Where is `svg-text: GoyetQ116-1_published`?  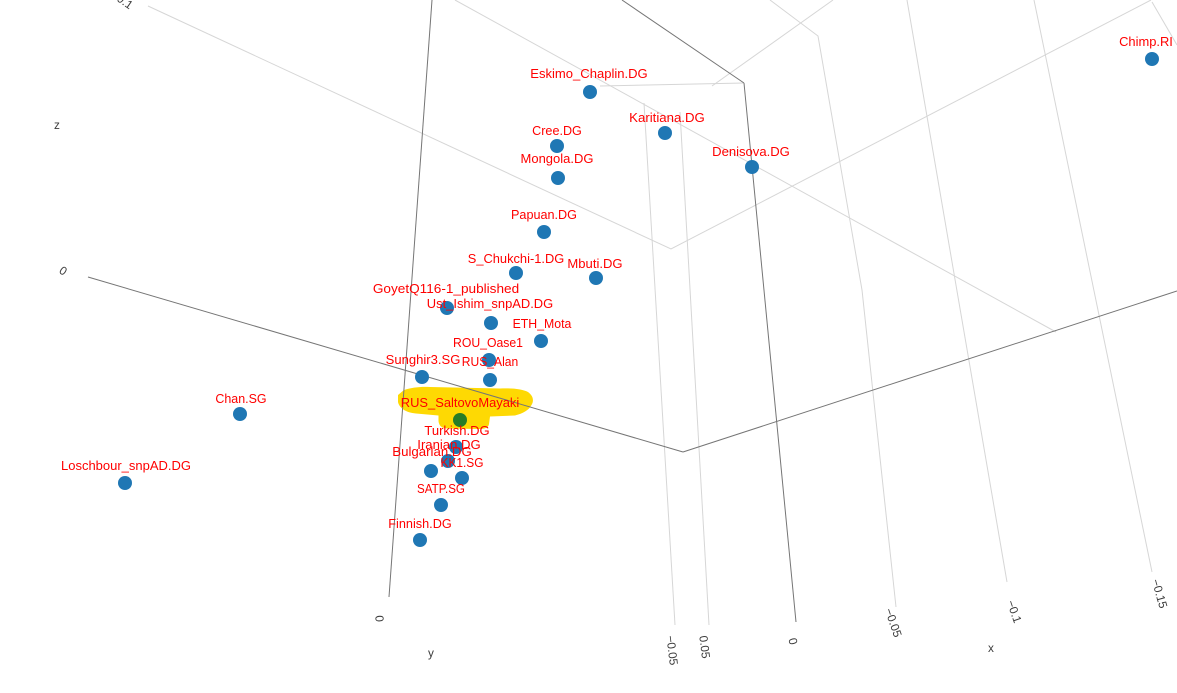 svg-text: GoyetQ116-1_published is located at coordinates (446, 289).